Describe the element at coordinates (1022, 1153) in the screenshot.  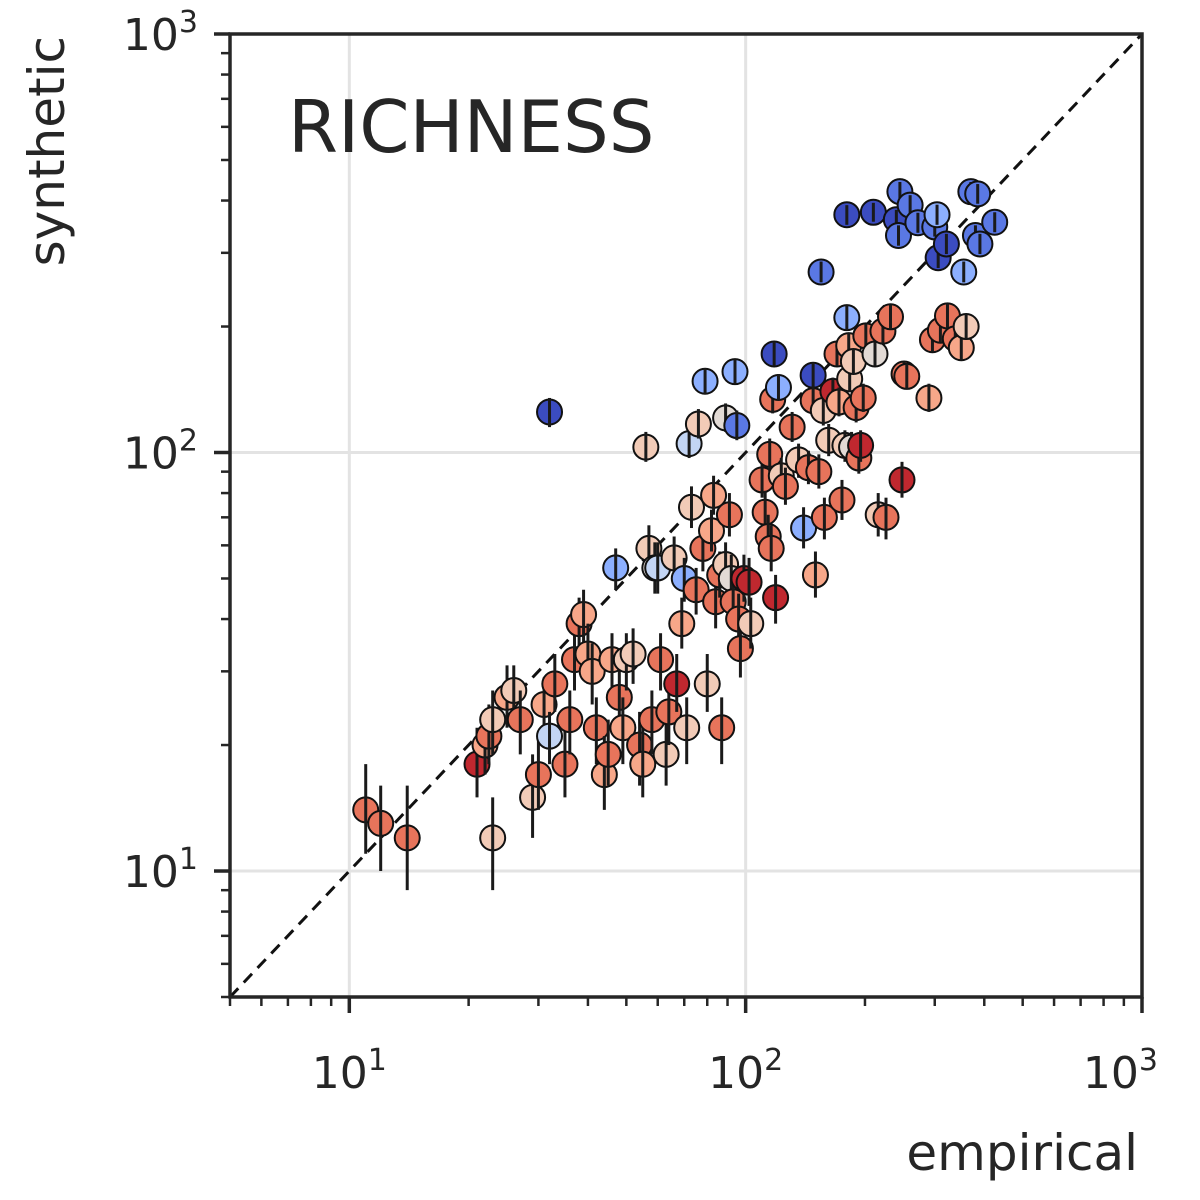
I see `x-axis-label: empirical` at that location.